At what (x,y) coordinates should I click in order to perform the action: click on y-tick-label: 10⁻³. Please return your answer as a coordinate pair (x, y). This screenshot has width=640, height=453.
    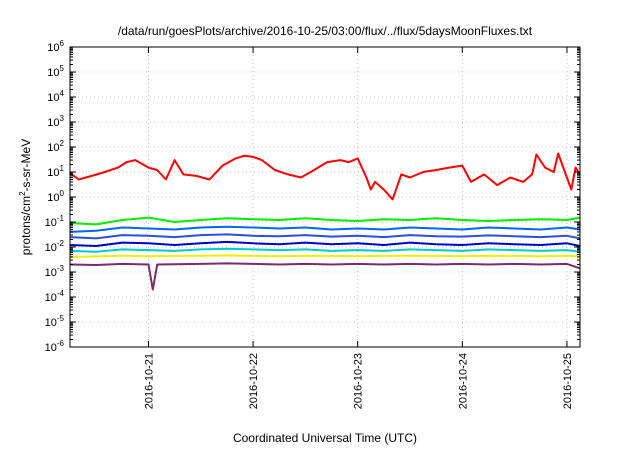
    Looking at the image, I should click on (55, 271).